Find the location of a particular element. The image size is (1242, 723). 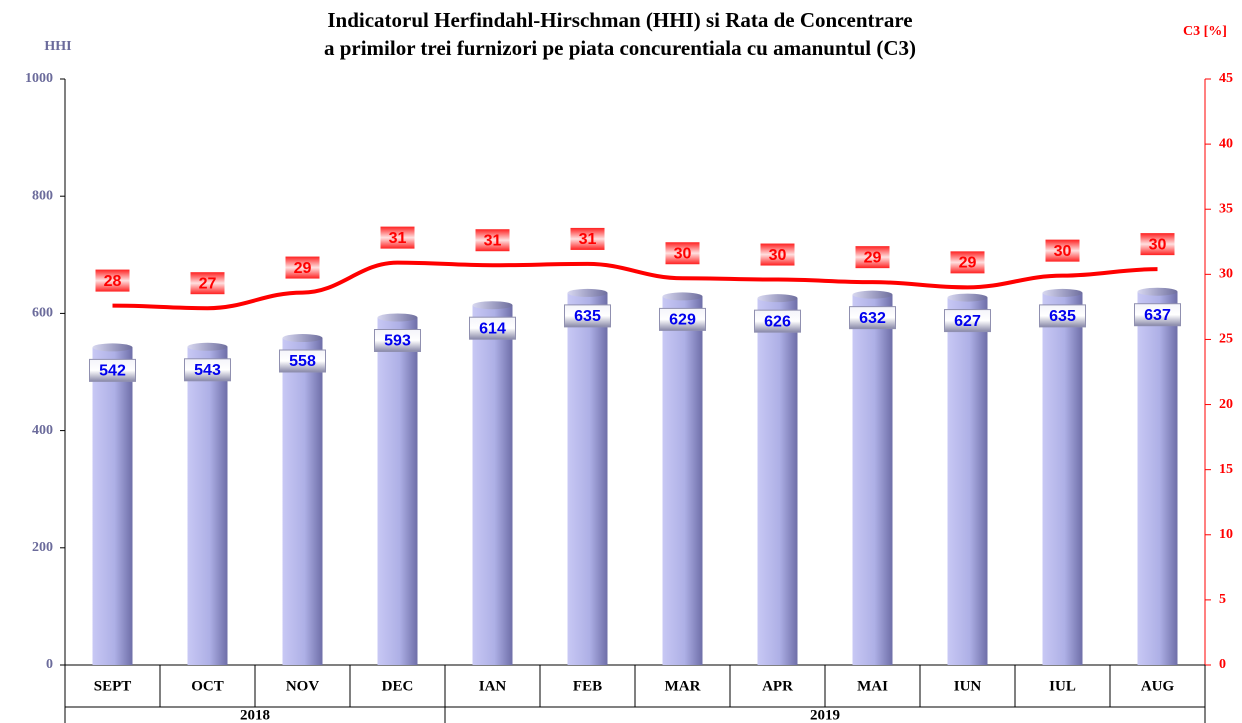

y-tick-label: 200 is located at coordinates (42, 547).